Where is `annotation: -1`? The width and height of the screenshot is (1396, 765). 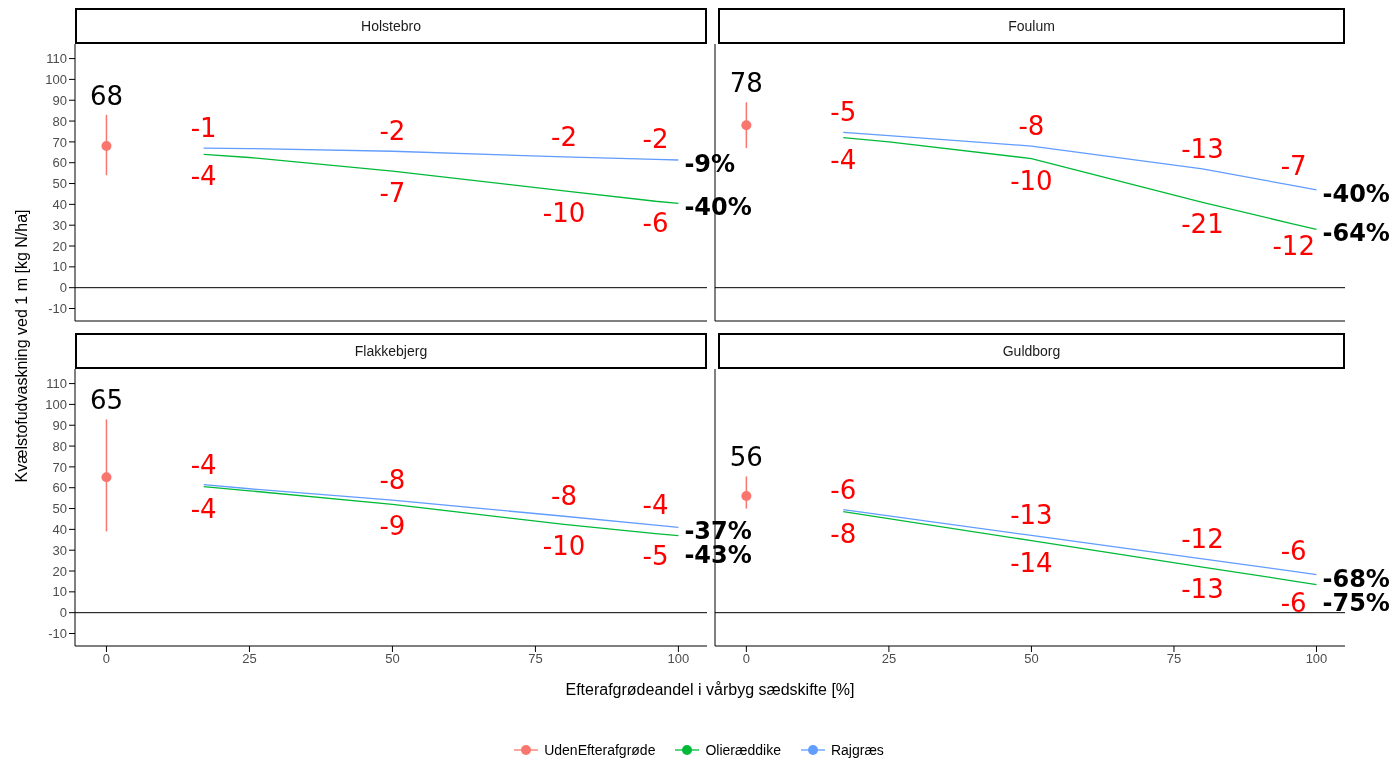
annotation: -1 is located at coordinates (203, 128).